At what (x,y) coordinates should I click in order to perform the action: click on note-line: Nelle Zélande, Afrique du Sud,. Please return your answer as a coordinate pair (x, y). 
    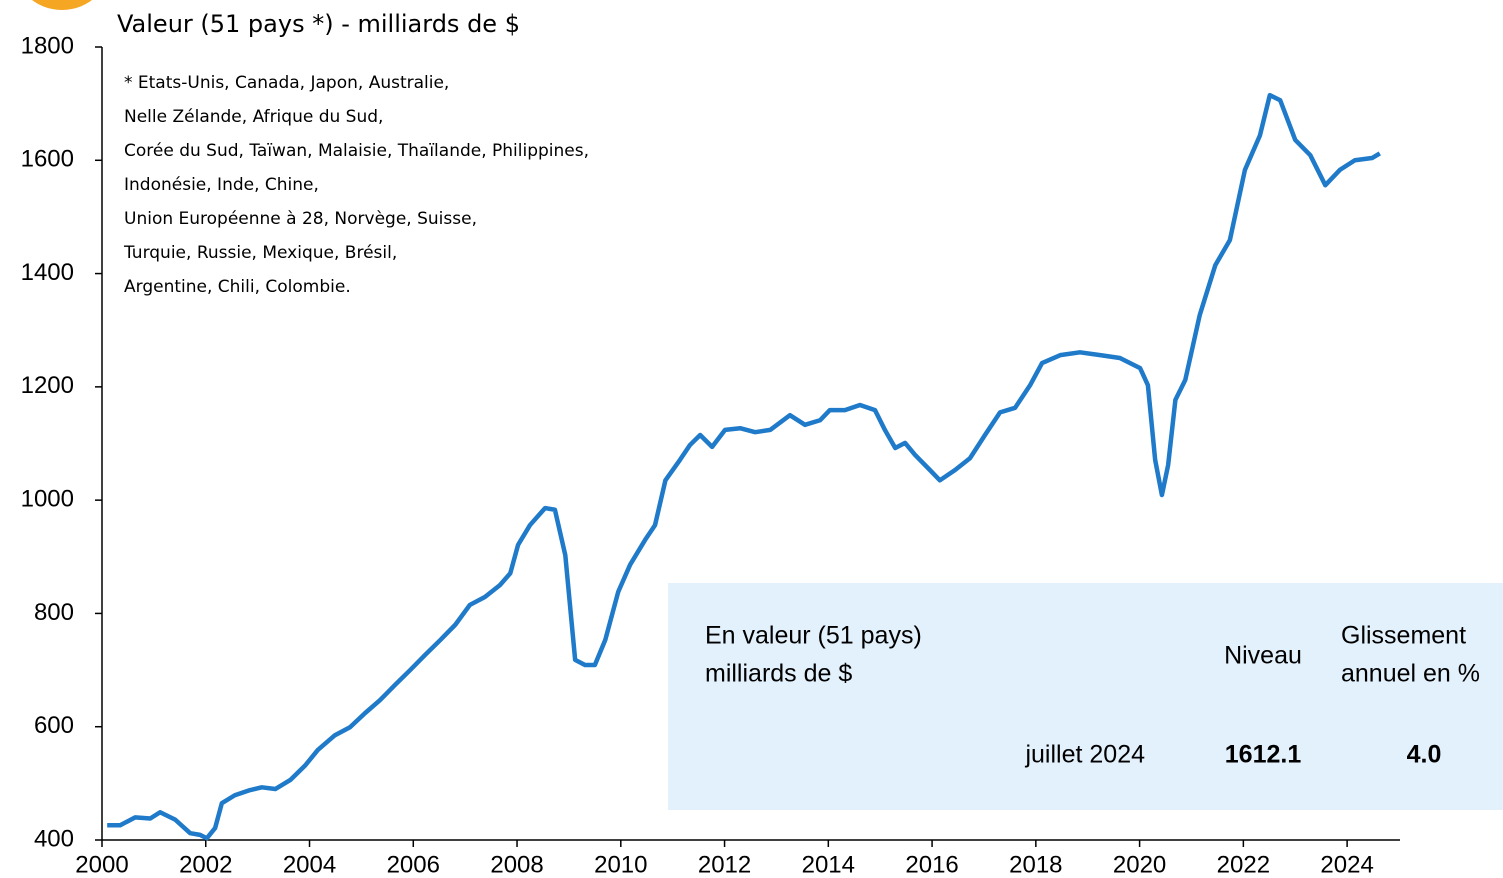
    Looking at the image, I should click on (253, 117).